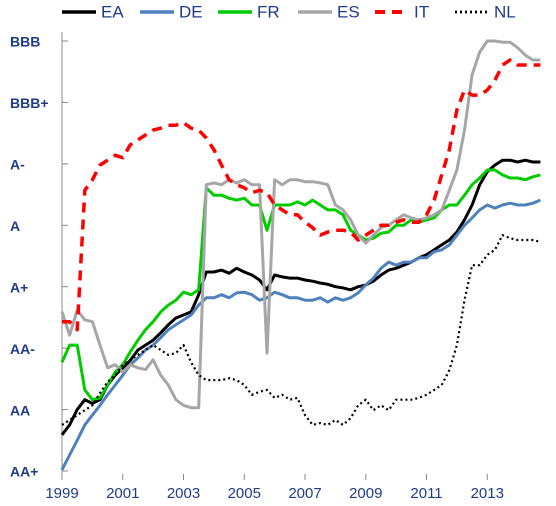 The width and height of the screenshot is (556, 506). I want to click on y-tick-label: BBB+, so click(29, 103).